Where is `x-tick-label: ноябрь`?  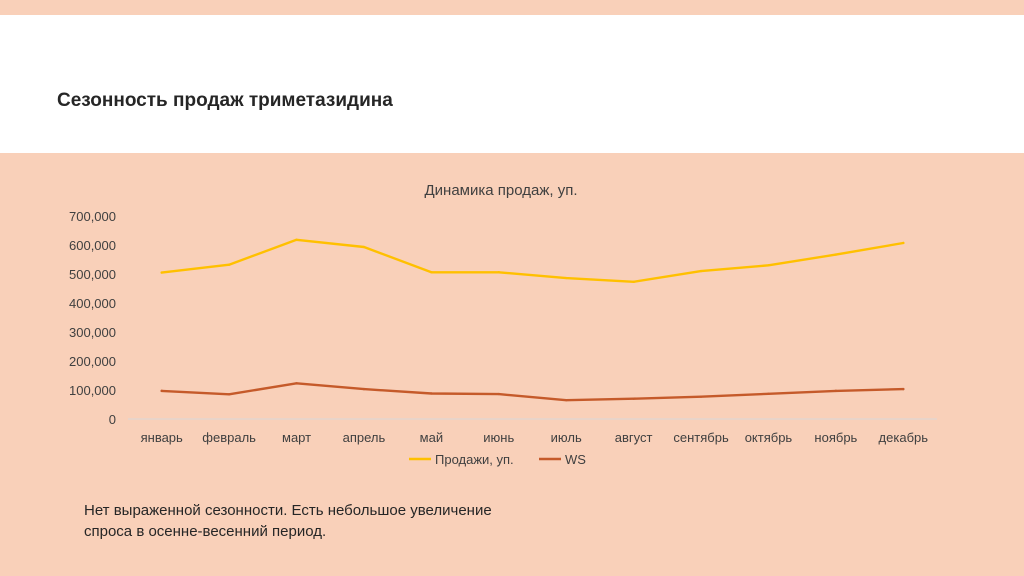
x-tick-label: ноябрь is located at coordinates (835, 437).